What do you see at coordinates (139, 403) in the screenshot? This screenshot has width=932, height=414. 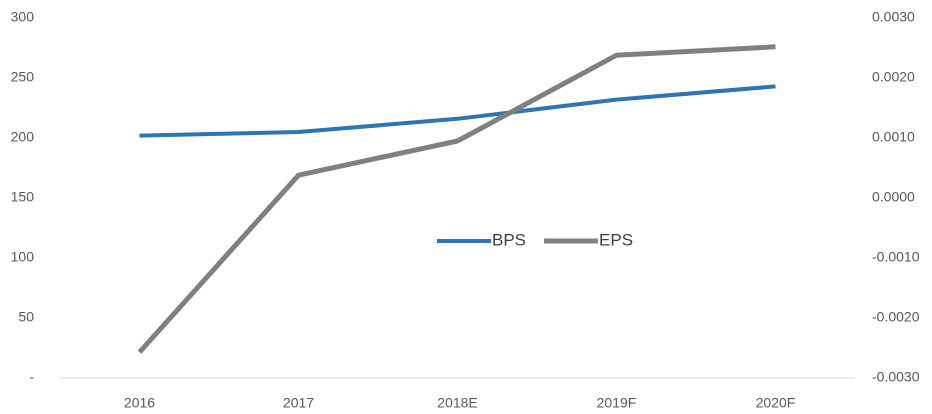 I see `x-tick-label: 2016` at bounding box center [139, 403].